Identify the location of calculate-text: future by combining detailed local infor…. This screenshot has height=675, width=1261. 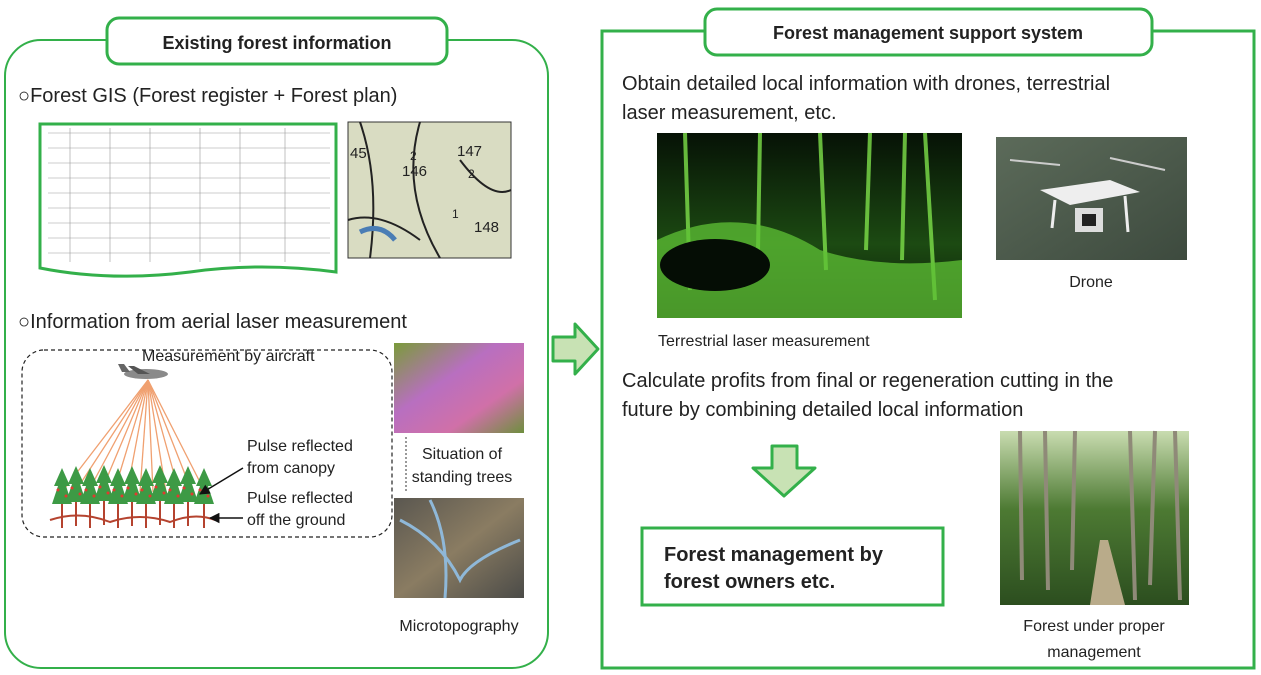
(822, 410).